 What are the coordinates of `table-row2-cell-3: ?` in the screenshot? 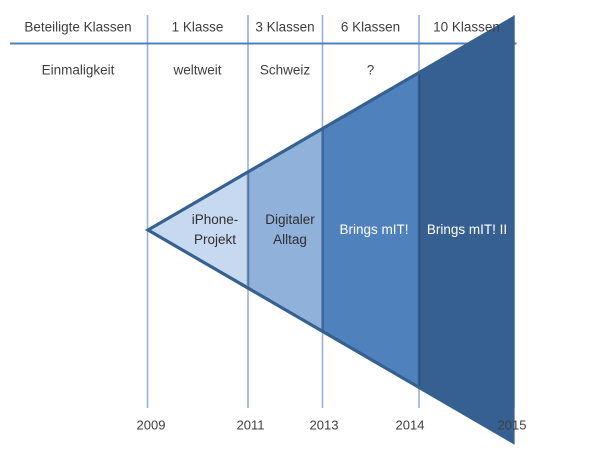 It's located at (370, 70).